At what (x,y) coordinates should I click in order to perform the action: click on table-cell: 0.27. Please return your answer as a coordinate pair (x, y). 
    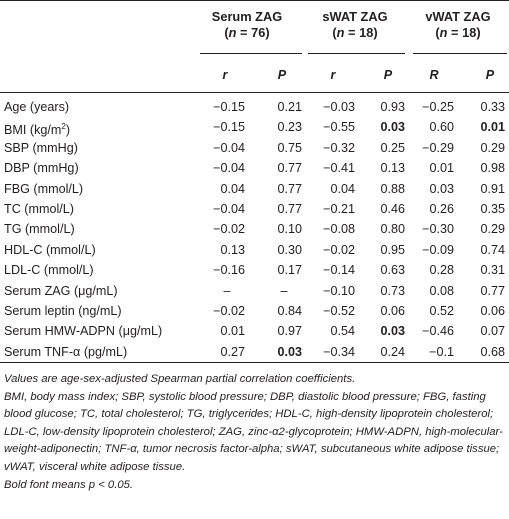
    Looking at the image, I should click on (232, 351).